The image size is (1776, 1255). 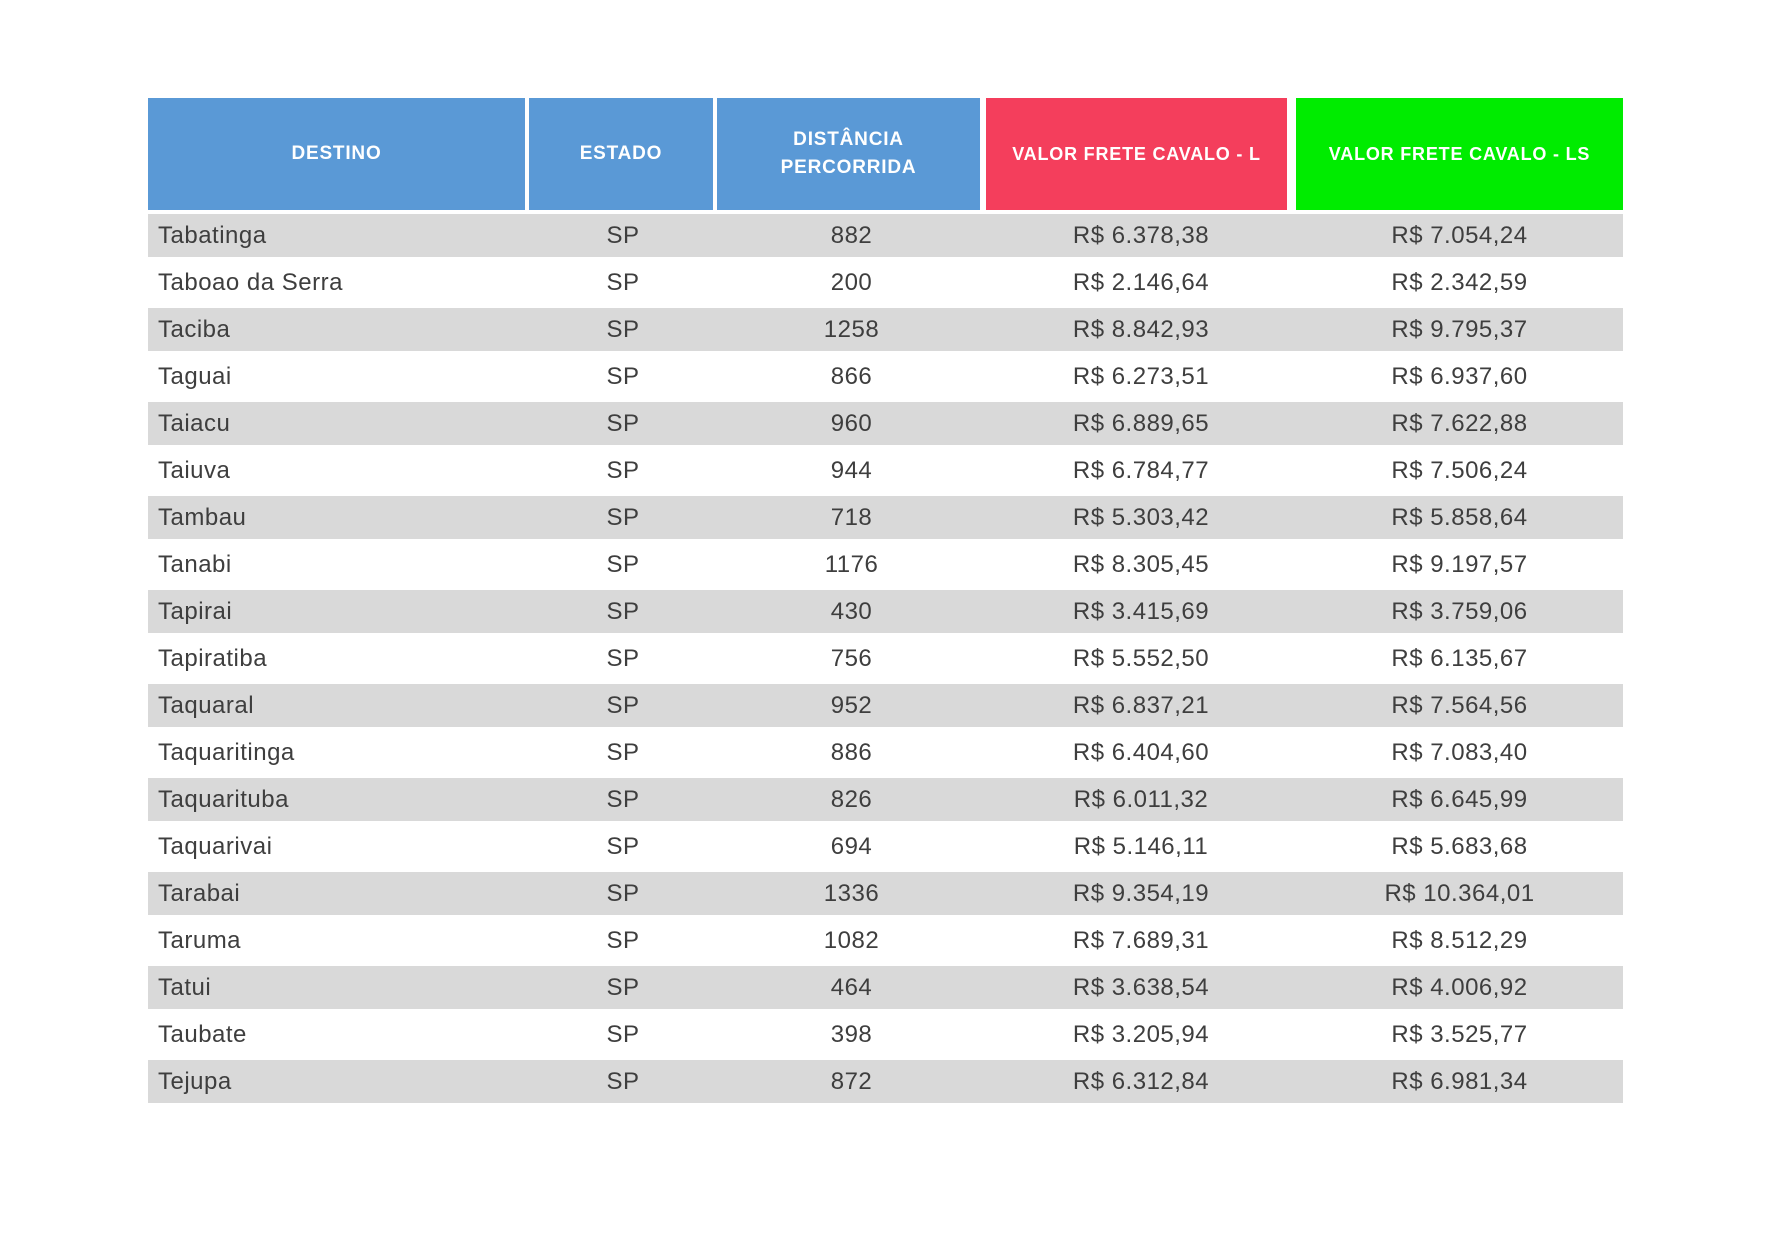 I want to click on column-header-distancia-percorrida: DISTÂNCIA PERCORRIDA, so click(x=851, y=154).